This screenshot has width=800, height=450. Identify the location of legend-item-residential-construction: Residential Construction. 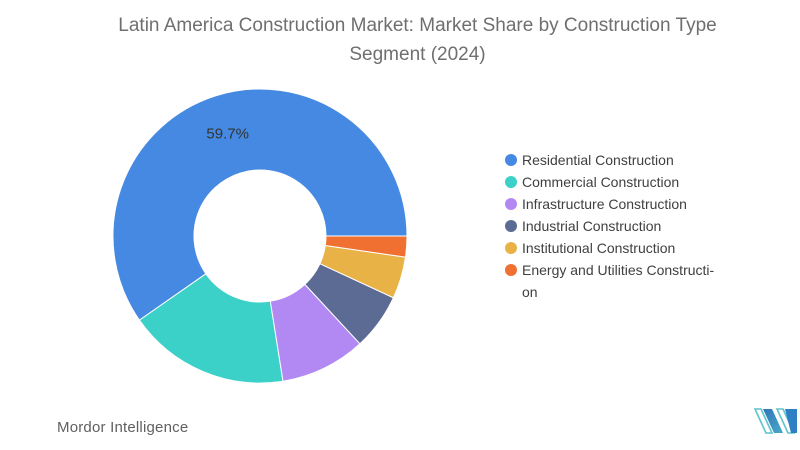
(609, 160).